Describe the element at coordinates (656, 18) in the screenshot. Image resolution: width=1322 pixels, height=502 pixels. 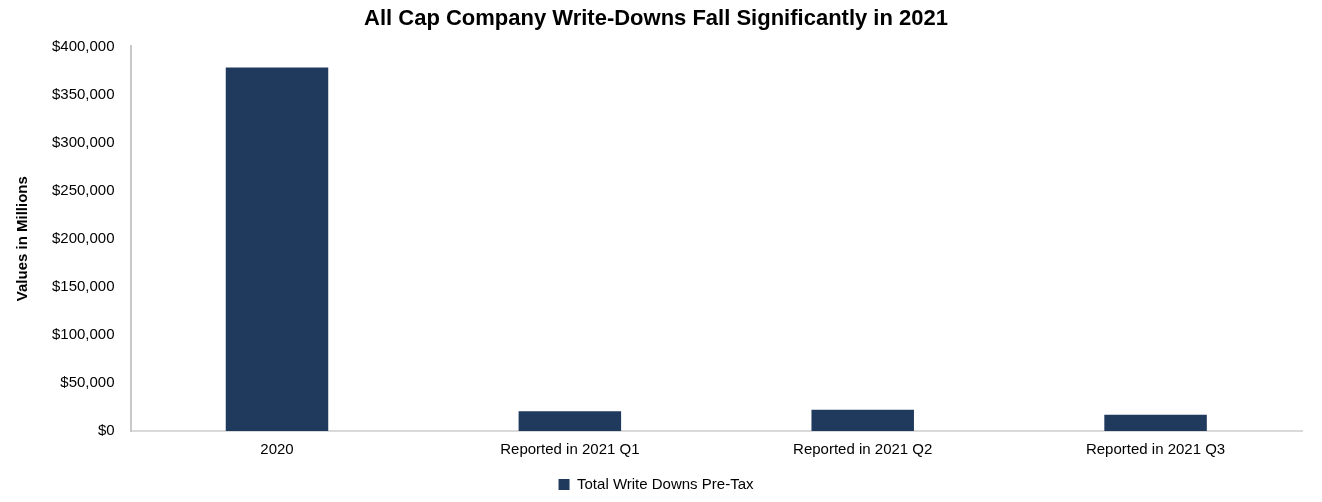
I see `chart-title: All Cap Company Write-Downs Fall Significantly in 2021` at that location.